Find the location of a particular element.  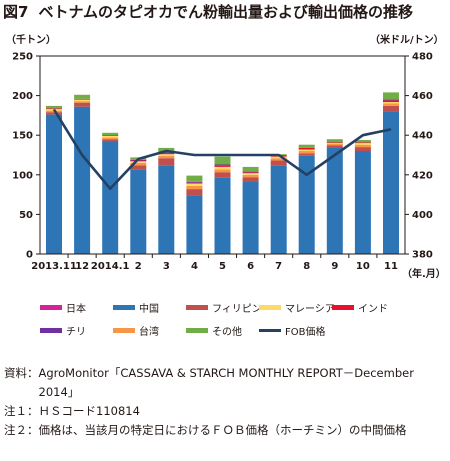

legend-item-0-0: 日本 is located at coordinates (63, 307).